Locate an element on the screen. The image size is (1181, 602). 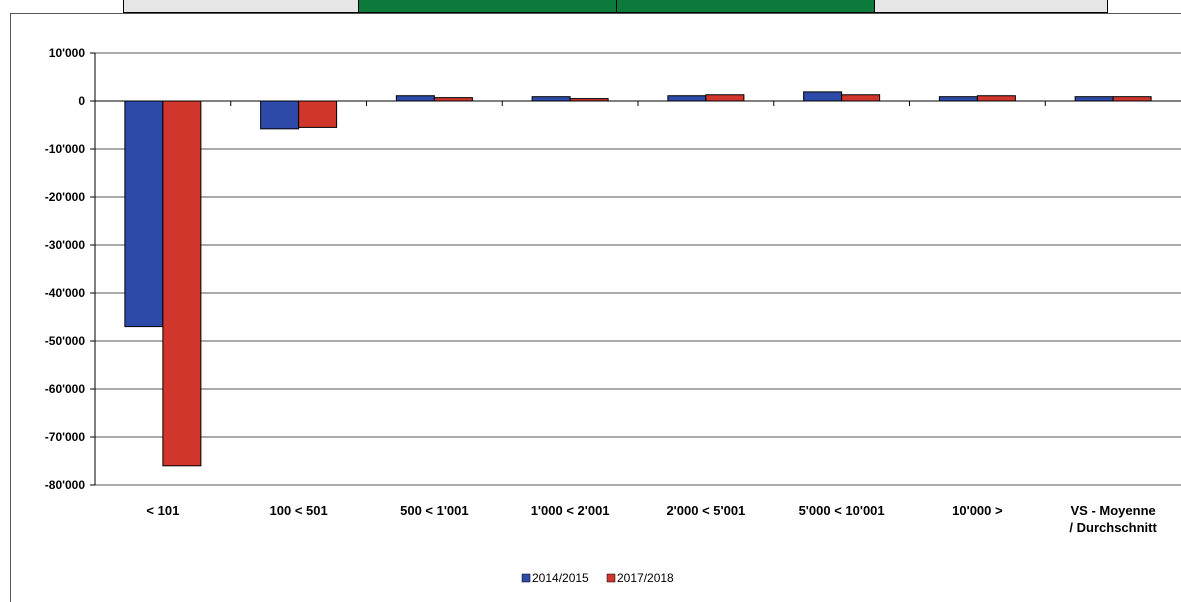
y-tick-label: -30'000 is located at coordinates (65, 245).